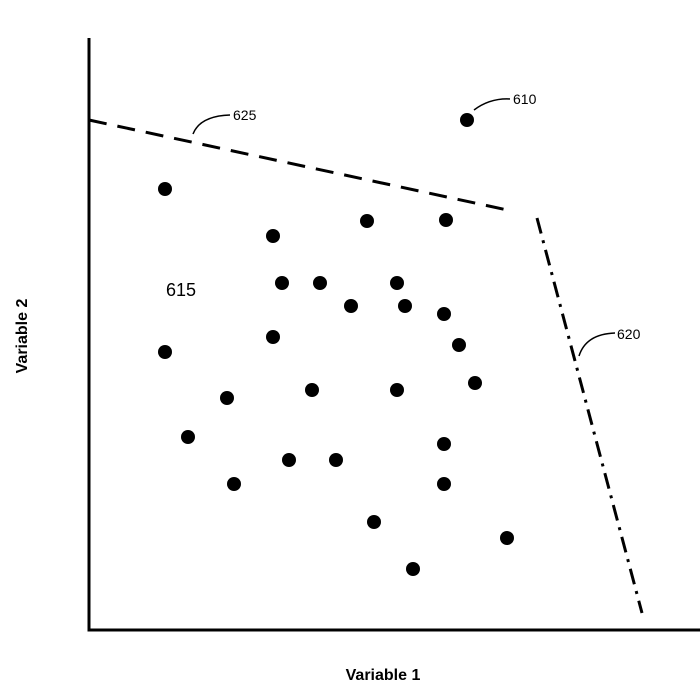 This screenshot has width=700, height=693. I want to click on boundary-620-dashdot, so click(589, 415).